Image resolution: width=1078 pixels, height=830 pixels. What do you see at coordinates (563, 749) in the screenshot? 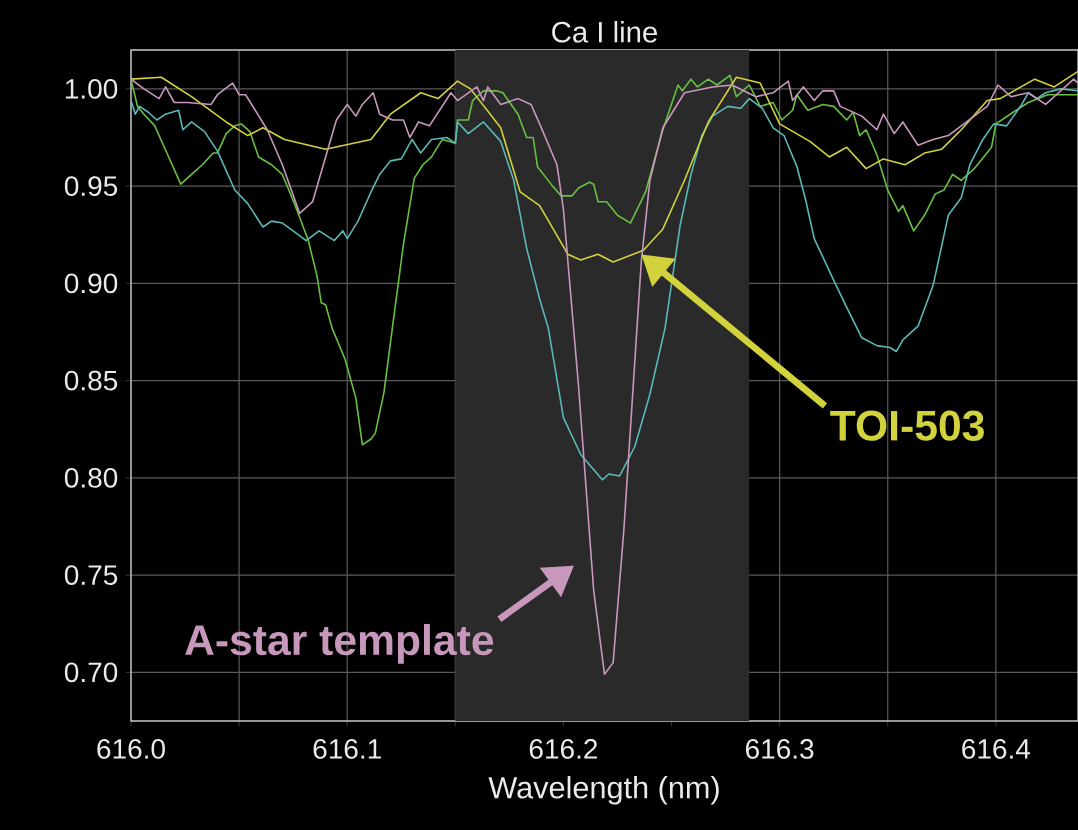
I see `x-tick-label: 616.2` at bounding box center [563, 749].